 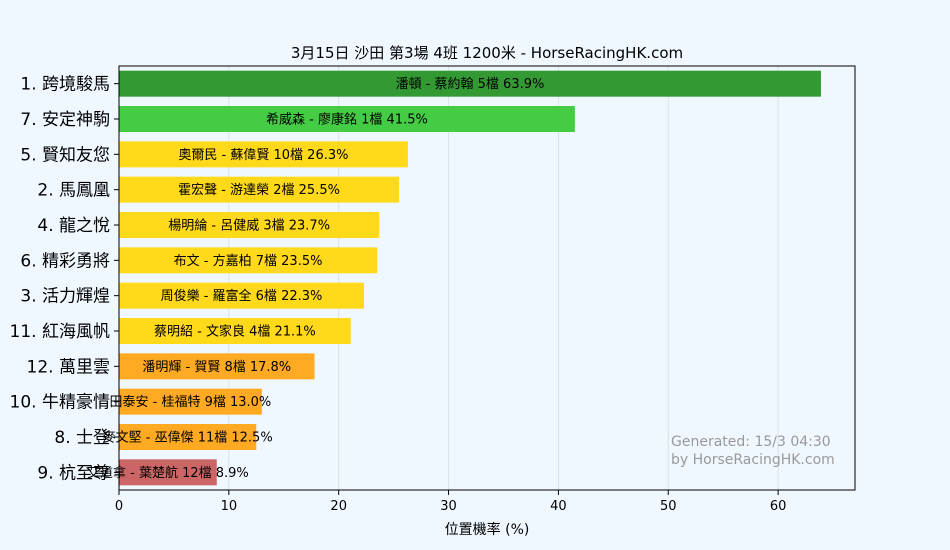 I want to click on bar-data-label: 潘頓 - 蔡約翰 5檔 63.9%, so click(x=470, y=84).